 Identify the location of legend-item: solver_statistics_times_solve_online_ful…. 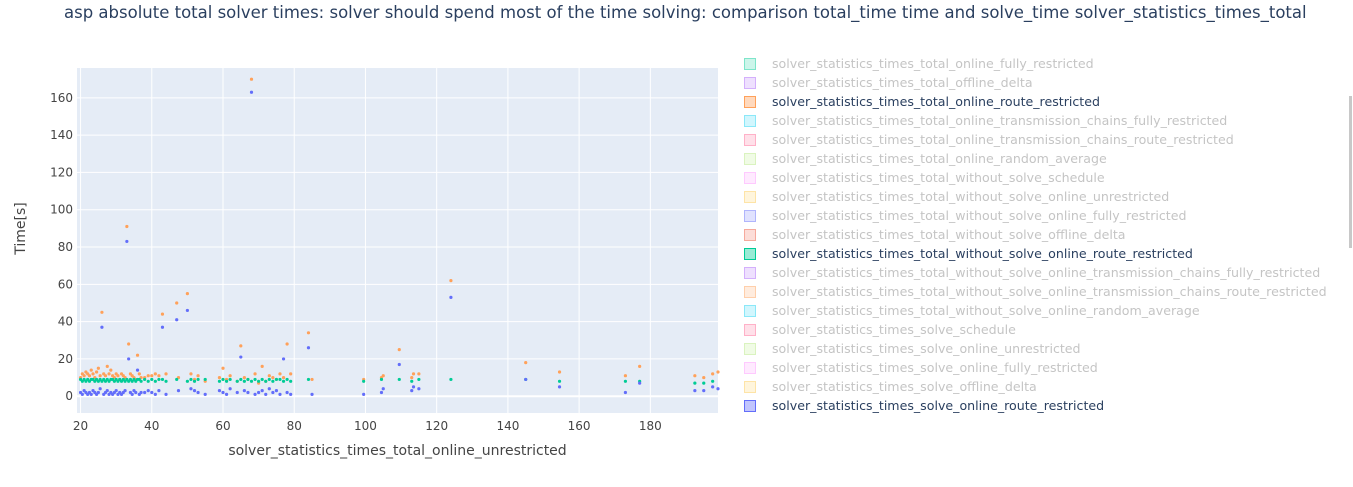
(920, 367).